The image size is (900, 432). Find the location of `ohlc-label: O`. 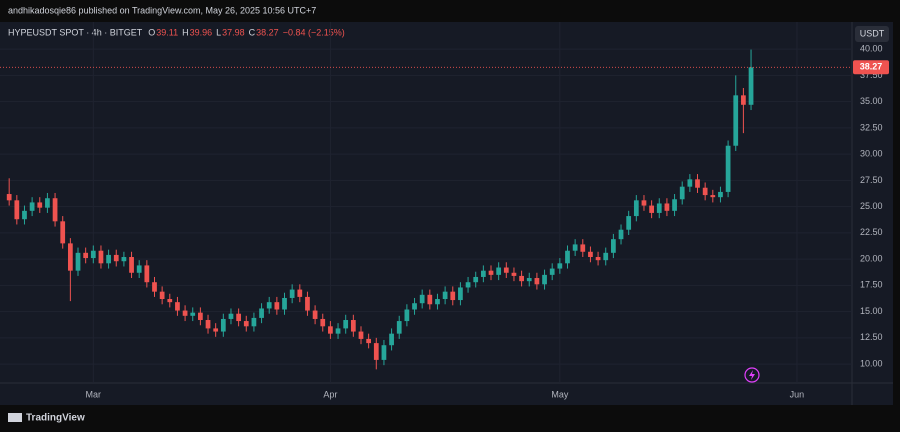

ohlc-label: O is located at coordinates (151, 32).